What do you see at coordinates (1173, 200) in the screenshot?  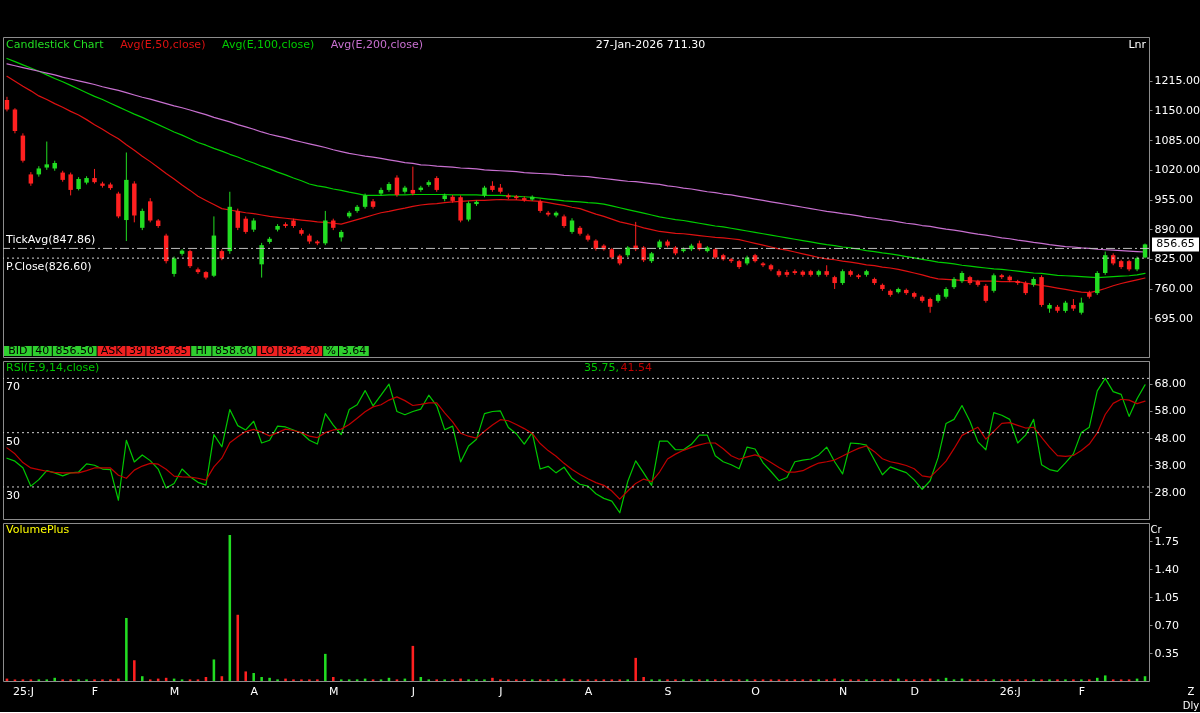 I see `y-tick-label: 955.00` at bounding box center [1173, 200].